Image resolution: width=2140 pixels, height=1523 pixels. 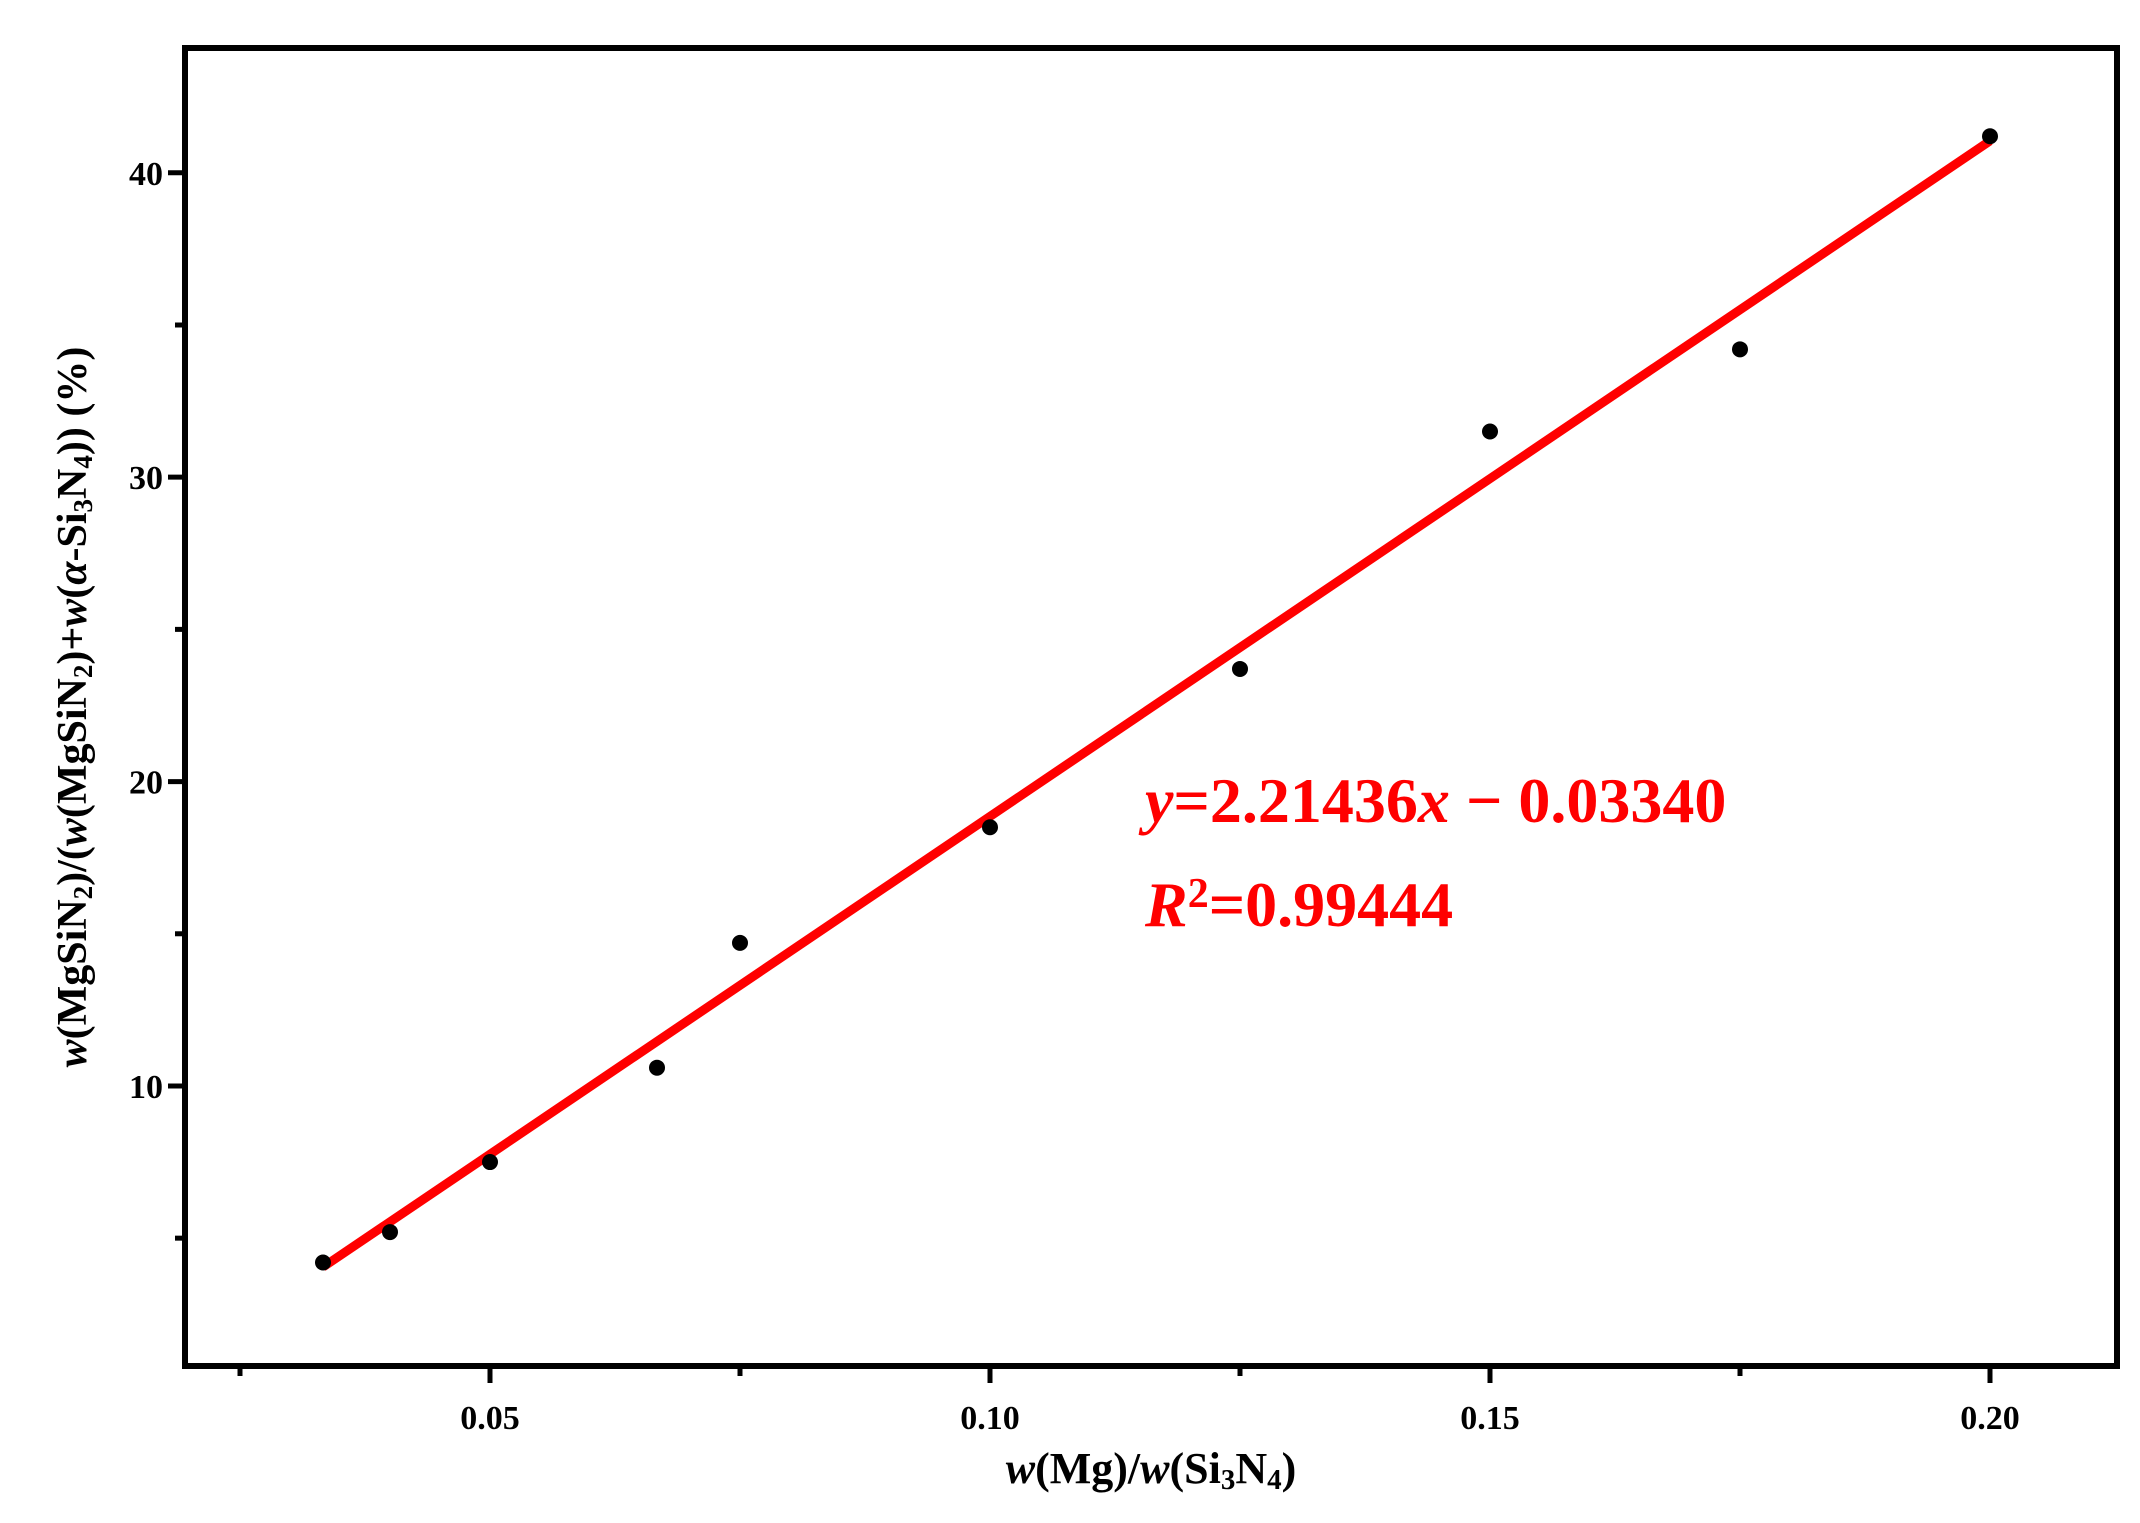 I want to click on label-part: =2.21436, so click(x=1295, y=800).